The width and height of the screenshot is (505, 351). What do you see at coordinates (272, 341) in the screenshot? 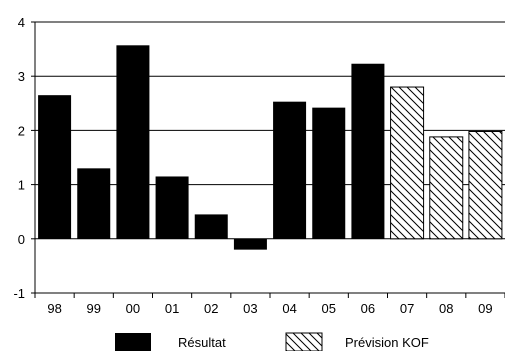
I see `legend: Résultat Prévision KOF` at bounding box center [272, 341].